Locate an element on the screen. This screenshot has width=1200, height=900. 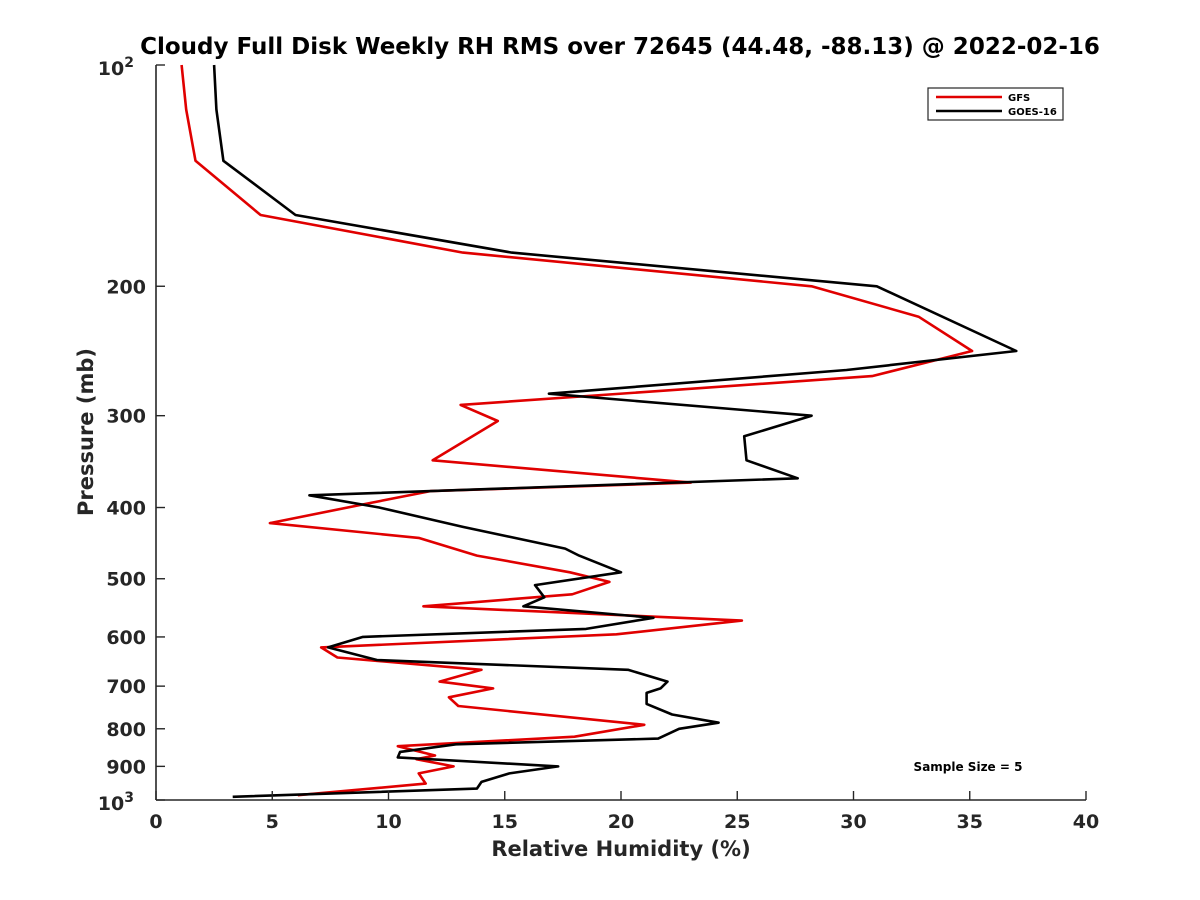
y-ticks: 200 300 400 500 600 700 800 900 is located at coordinates (135, 432).